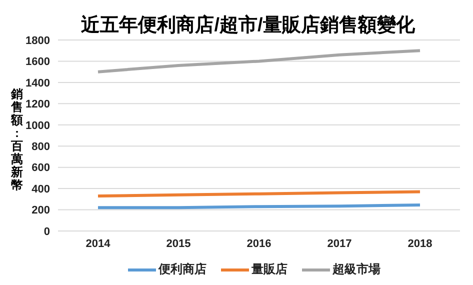 The width and height of the screenshot is (473, 285). What do you see at coordinates (339, 244) in the screenshot?
I see `x-tick-label: 2017` at bounding box center [339, 244].